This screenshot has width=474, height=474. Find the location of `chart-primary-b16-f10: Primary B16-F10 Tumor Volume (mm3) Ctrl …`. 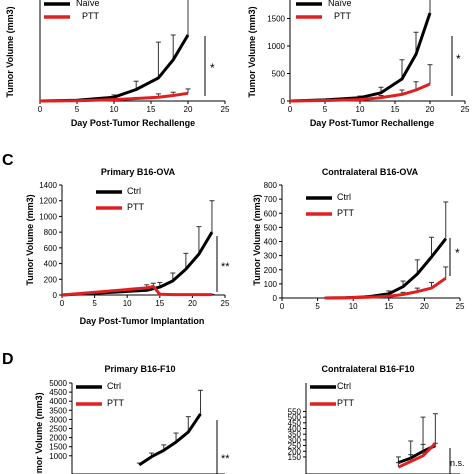

chart-primary-b16-f10: Primary B16-F10 Tumor Volume (mm3) Ctrl … is located at coordinates (132, 419).